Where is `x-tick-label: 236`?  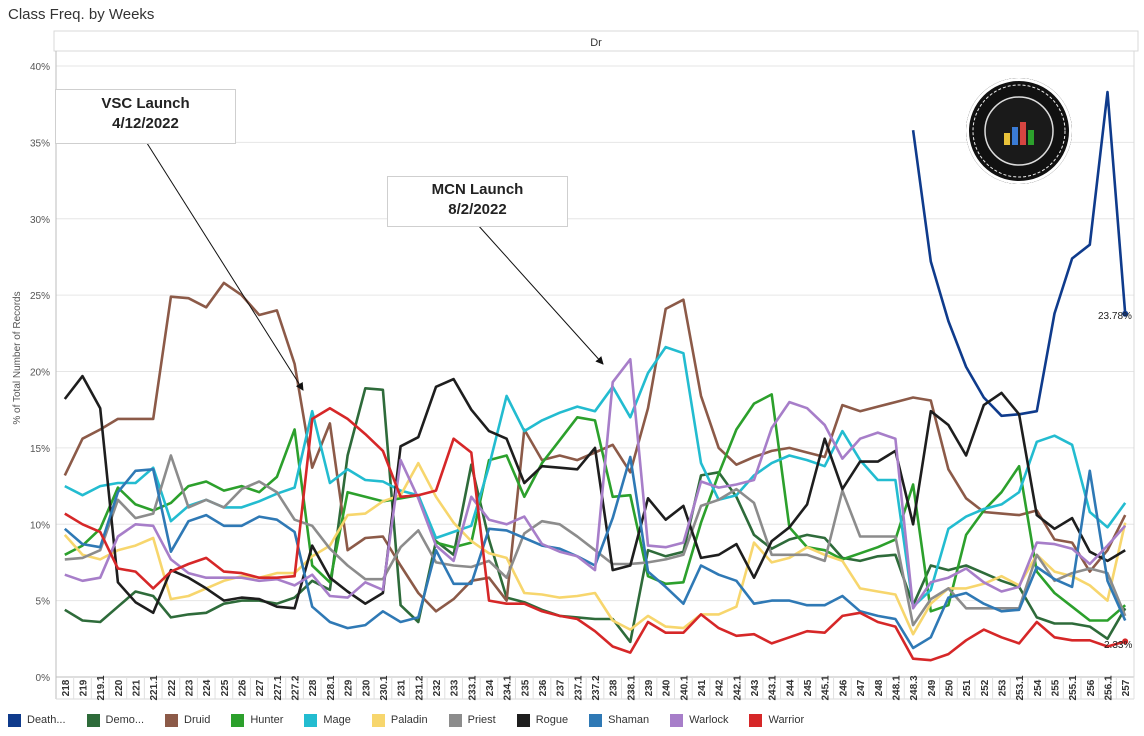
x-tick-label: 236 is located at coordinates (543, 687).